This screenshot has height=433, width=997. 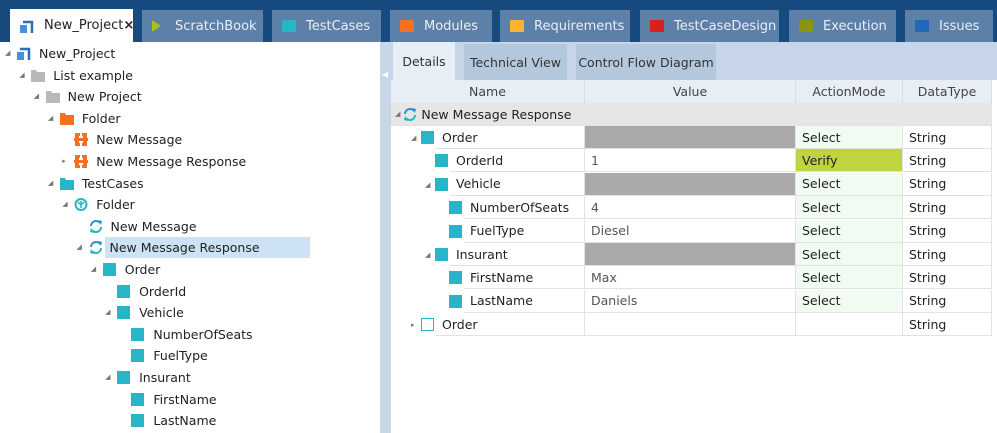 I want to click on column-header-actionmode: ActionMode, so click(x=849, y=91).